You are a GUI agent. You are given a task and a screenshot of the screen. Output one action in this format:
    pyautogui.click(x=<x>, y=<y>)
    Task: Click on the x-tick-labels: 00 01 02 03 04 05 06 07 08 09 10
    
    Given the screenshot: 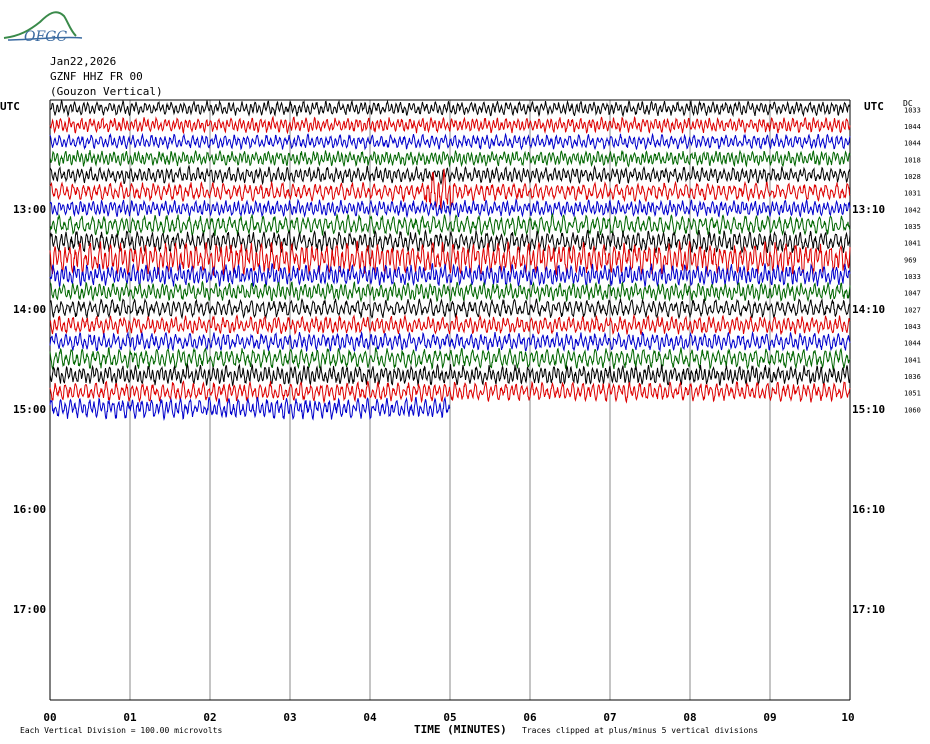 What is the action you would take?
    pyautogui.click(x=448, y=717)
    